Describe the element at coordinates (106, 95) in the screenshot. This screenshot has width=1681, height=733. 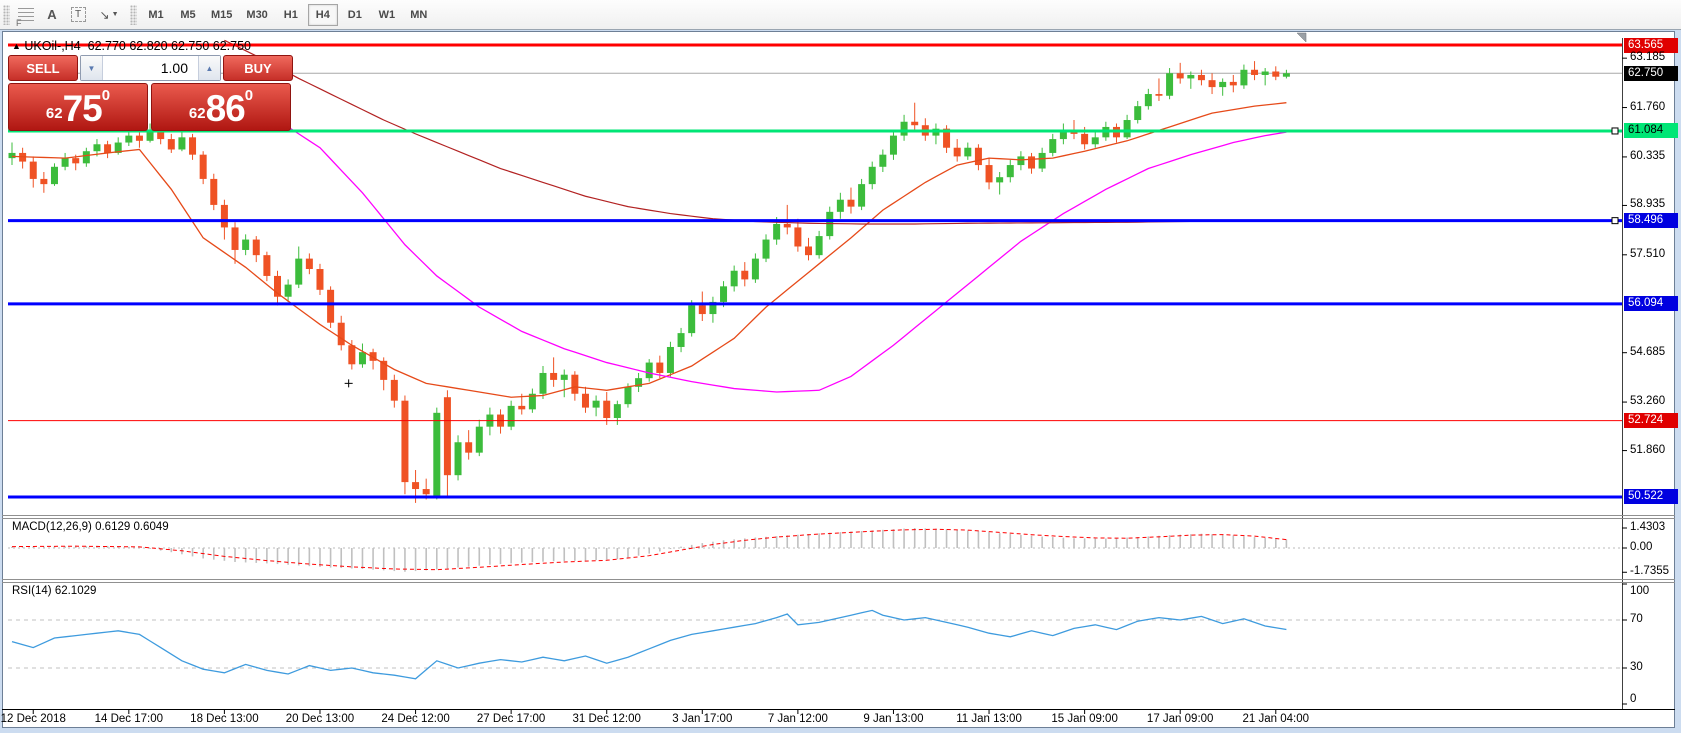
I see `sell-price-sup: 0` at that location.